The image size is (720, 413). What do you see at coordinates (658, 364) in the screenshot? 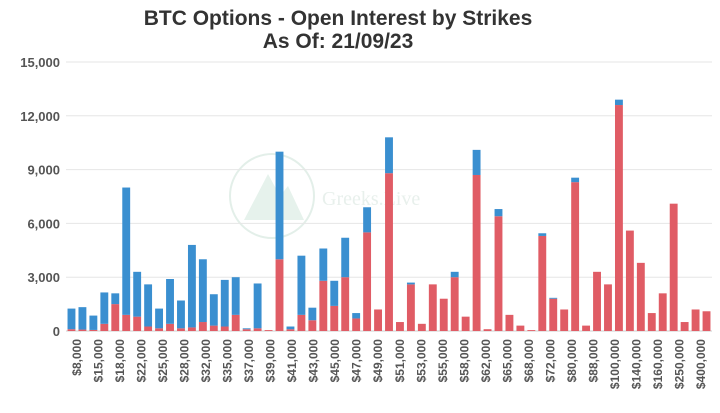
I see `x-tick-label: $160,000` at bounding box center [658, 364].